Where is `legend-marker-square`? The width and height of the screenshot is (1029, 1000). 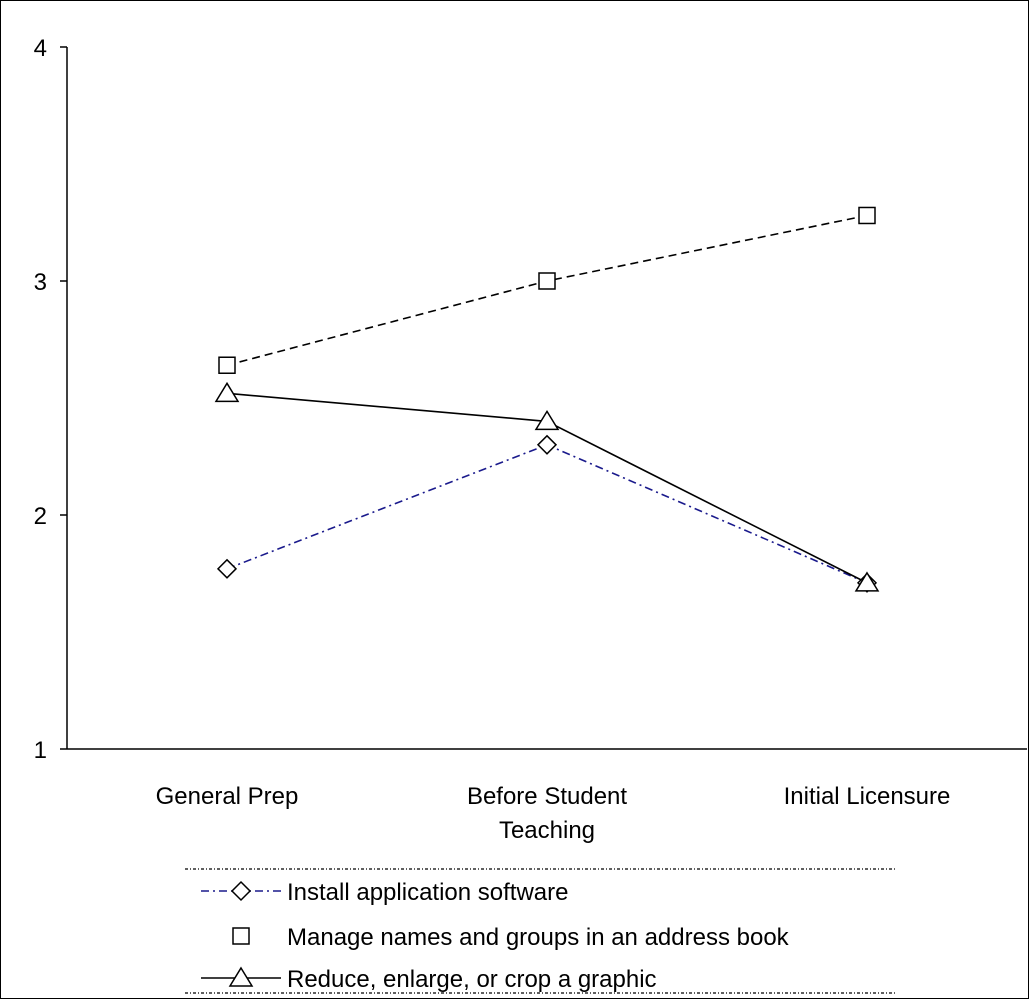 legend-marker-square is located at coordinates (241, 936).